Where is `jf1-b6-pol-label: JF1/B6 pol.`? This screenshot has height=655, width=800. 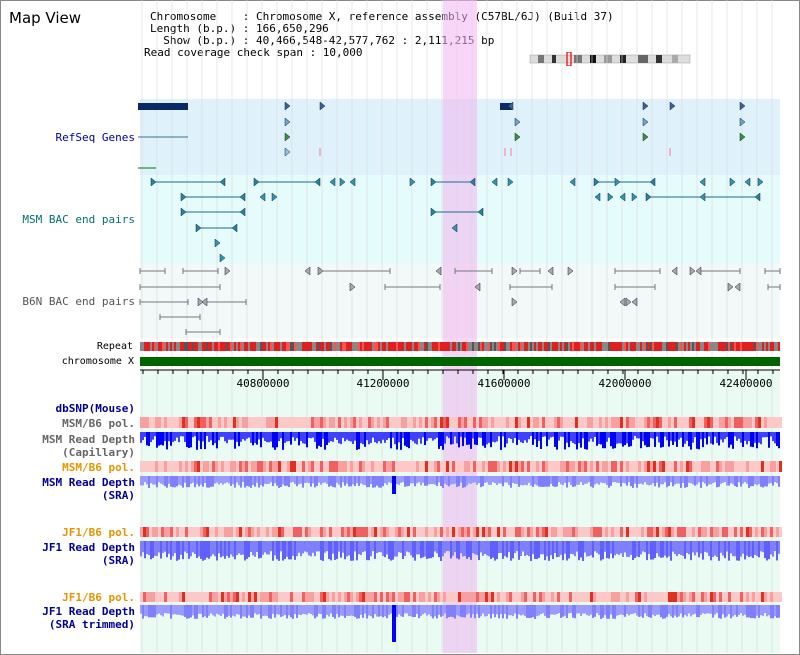
jf1-b6-pol-label: JF1/B6 pol. is located at coordinates (98, 532).